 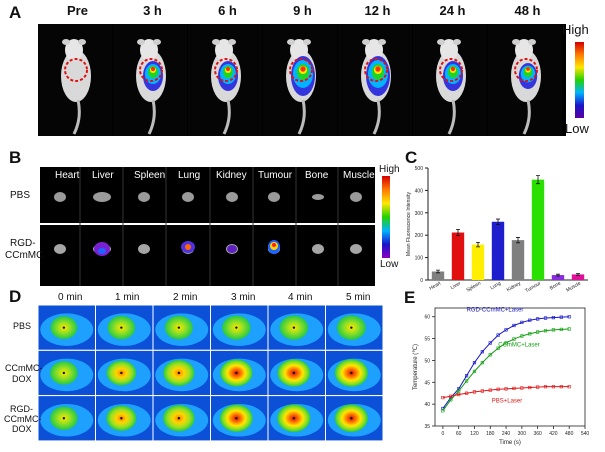 What do you see at coordinates (478, 262) in the screenshot?
I see `bar-spleen` at bounding box center [478, 262].